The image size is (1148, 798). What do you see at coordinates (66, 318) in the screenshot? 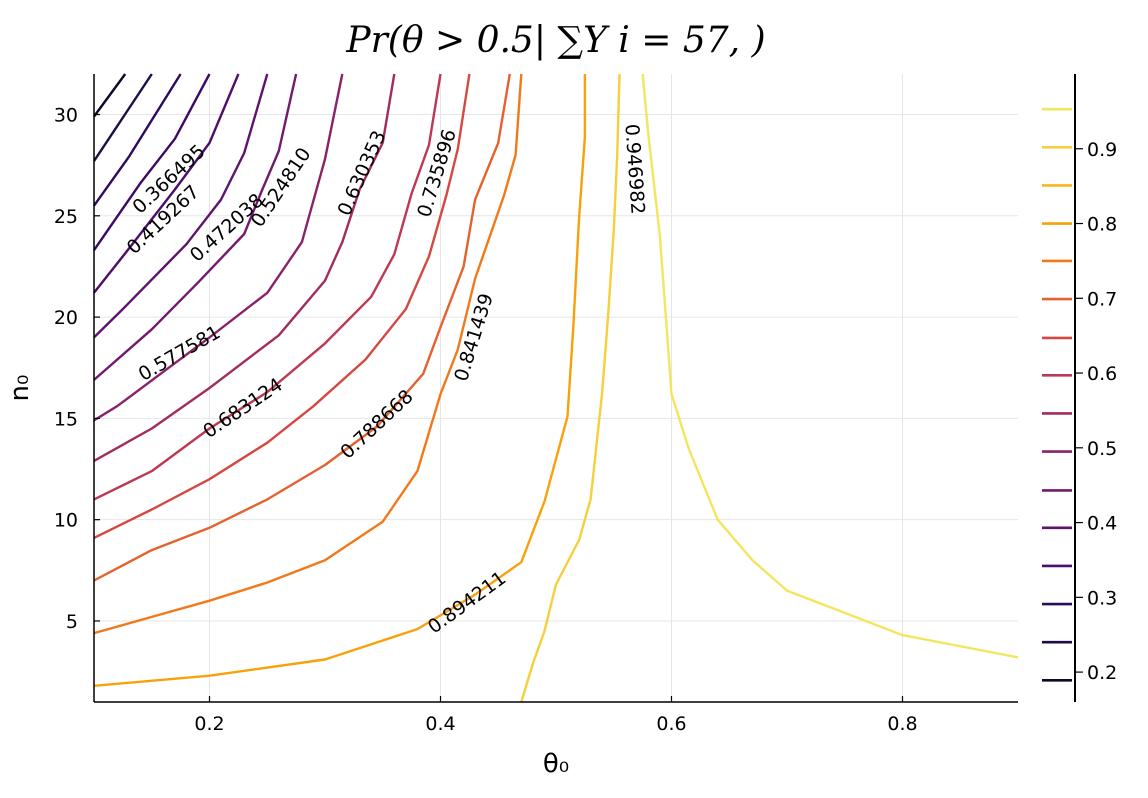
I see `y-tick-label: 20` at bounding box center [66, 318].